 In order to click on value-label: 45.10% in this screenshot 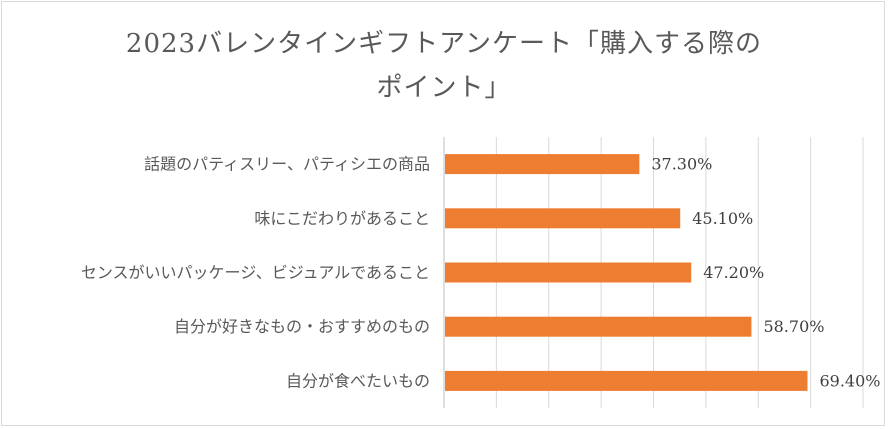, I will do `click(722, 218)`.